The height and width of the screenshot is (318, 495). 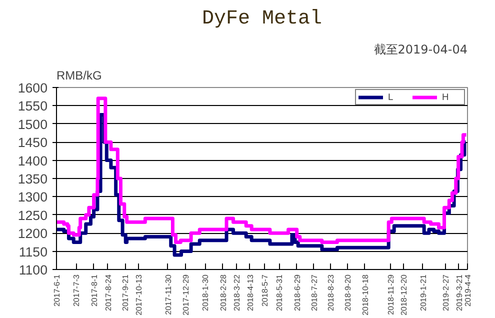 What do you see at coordinates (223, 292) in the screenshot?
I see `x-tick-label: 2018-2-28` at bounding box center [223, 292].